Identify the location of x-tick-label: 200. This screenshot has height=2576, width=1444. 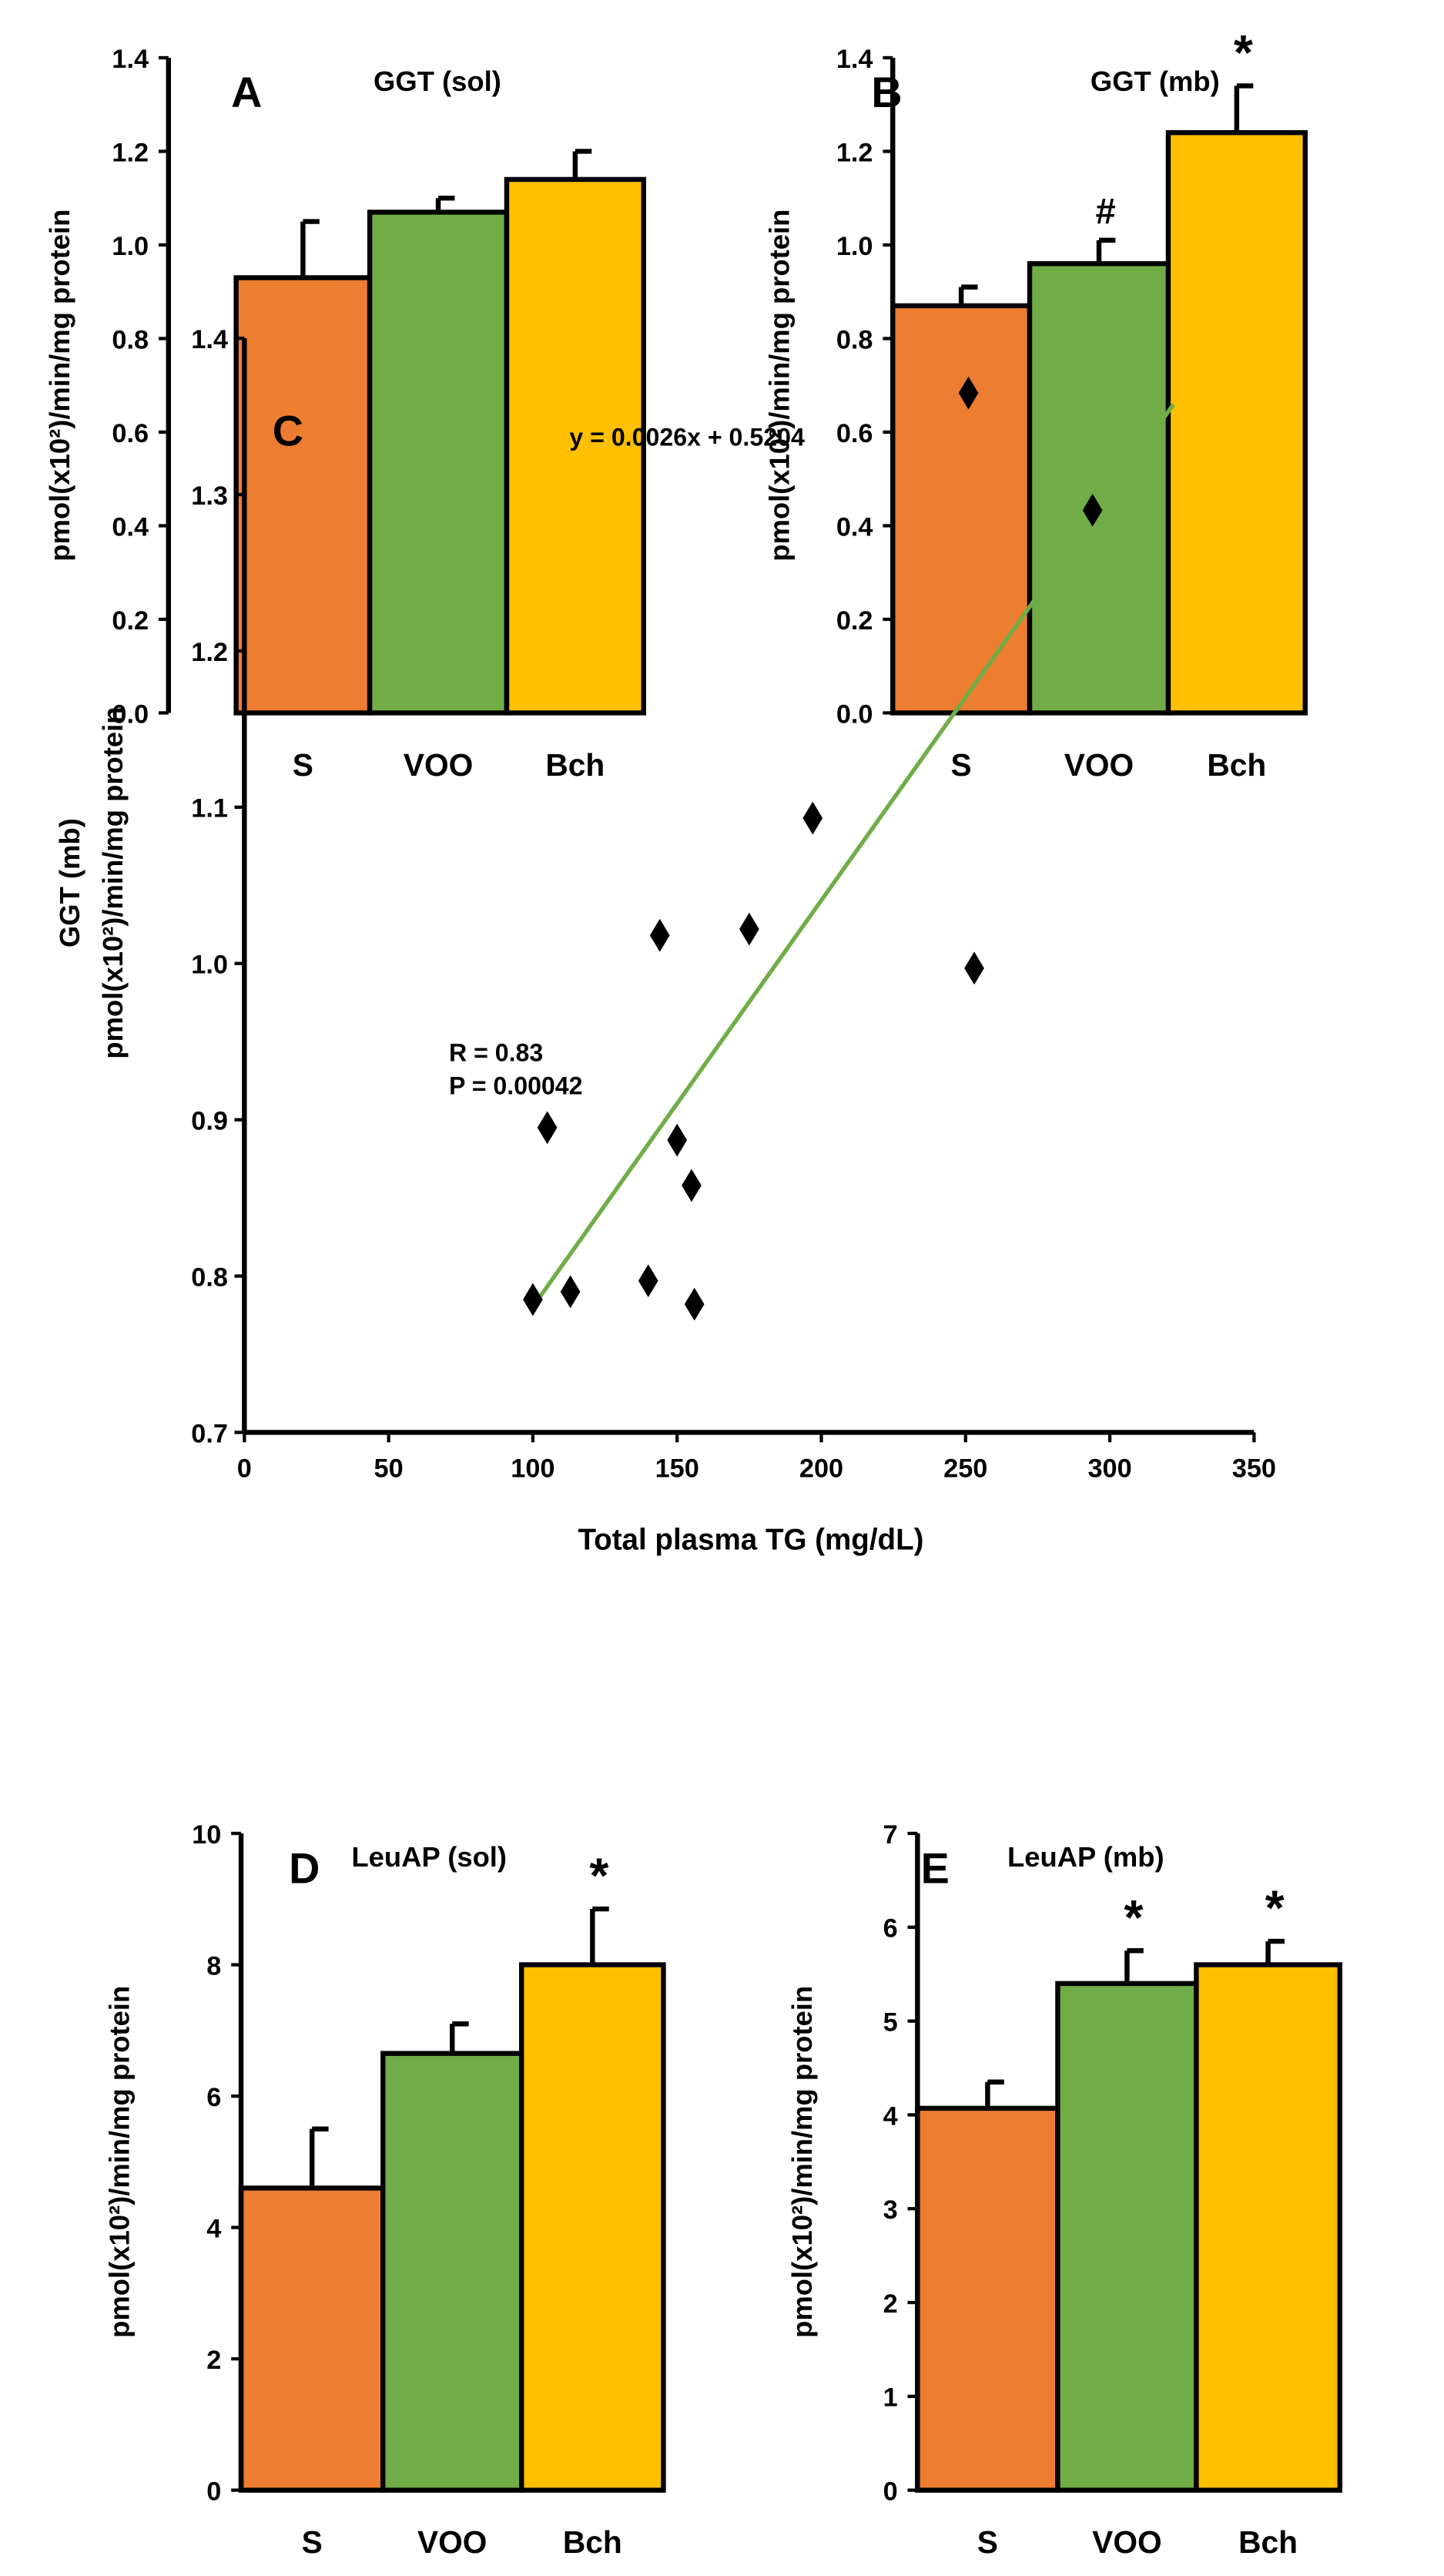
(821, 1468).